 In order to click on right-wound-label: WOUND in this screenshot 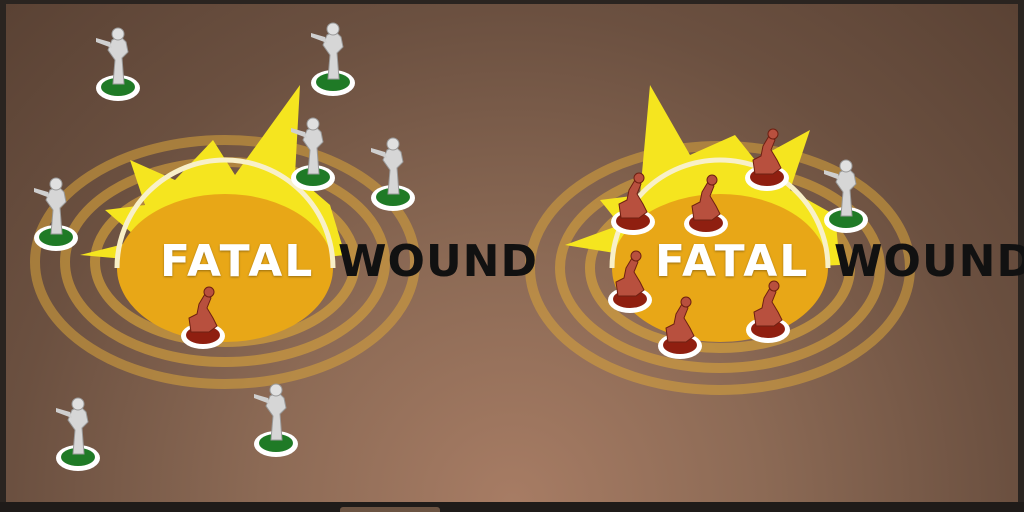, I will do `click(929, 261)`.